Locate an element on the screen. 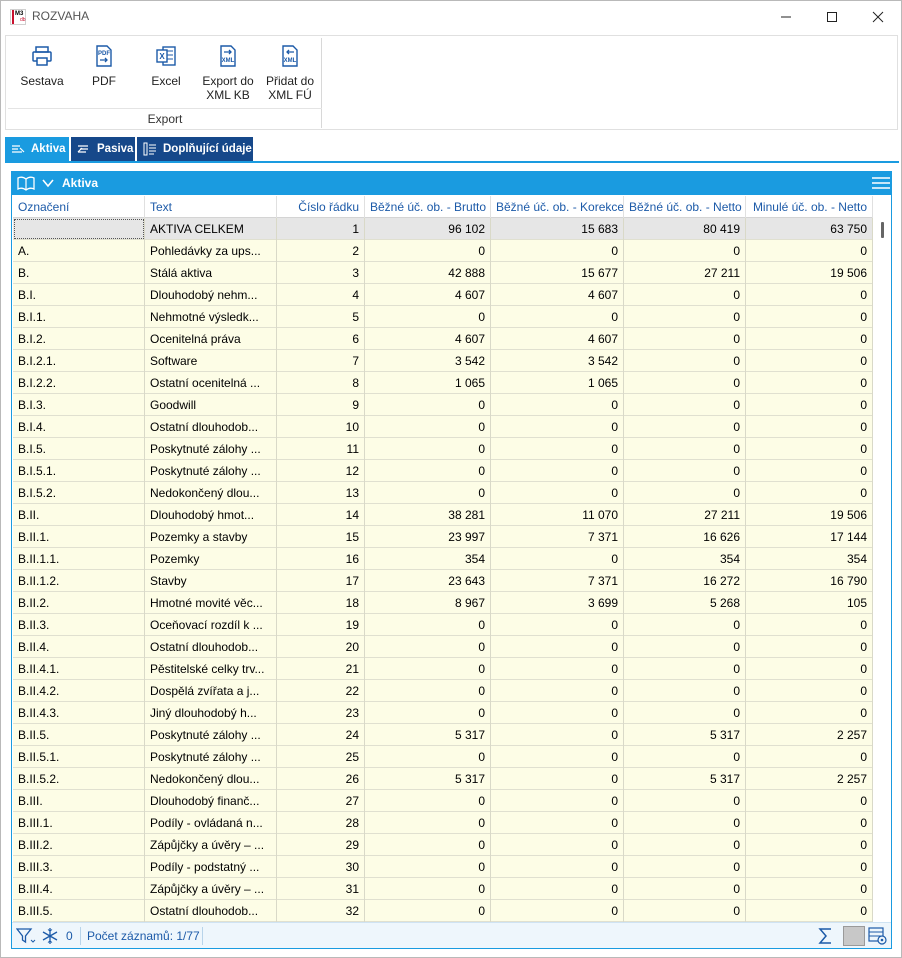  cell-cislo-radku: 9 is located at coordinates (321, 405).